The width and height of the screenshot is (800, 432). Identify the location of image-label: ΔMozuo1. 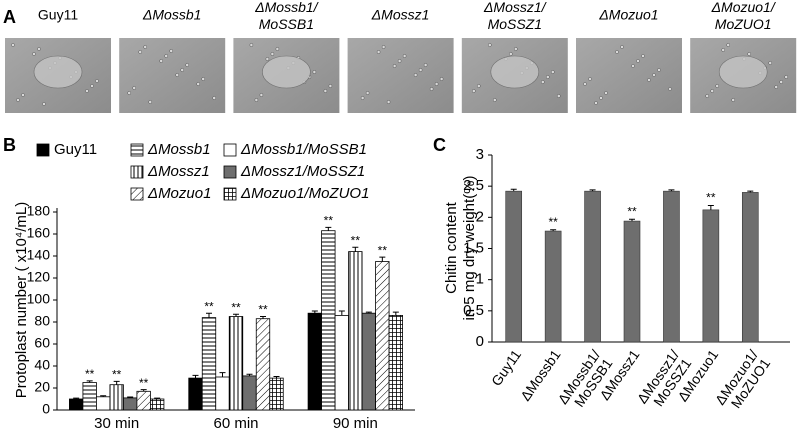
(628, 15).